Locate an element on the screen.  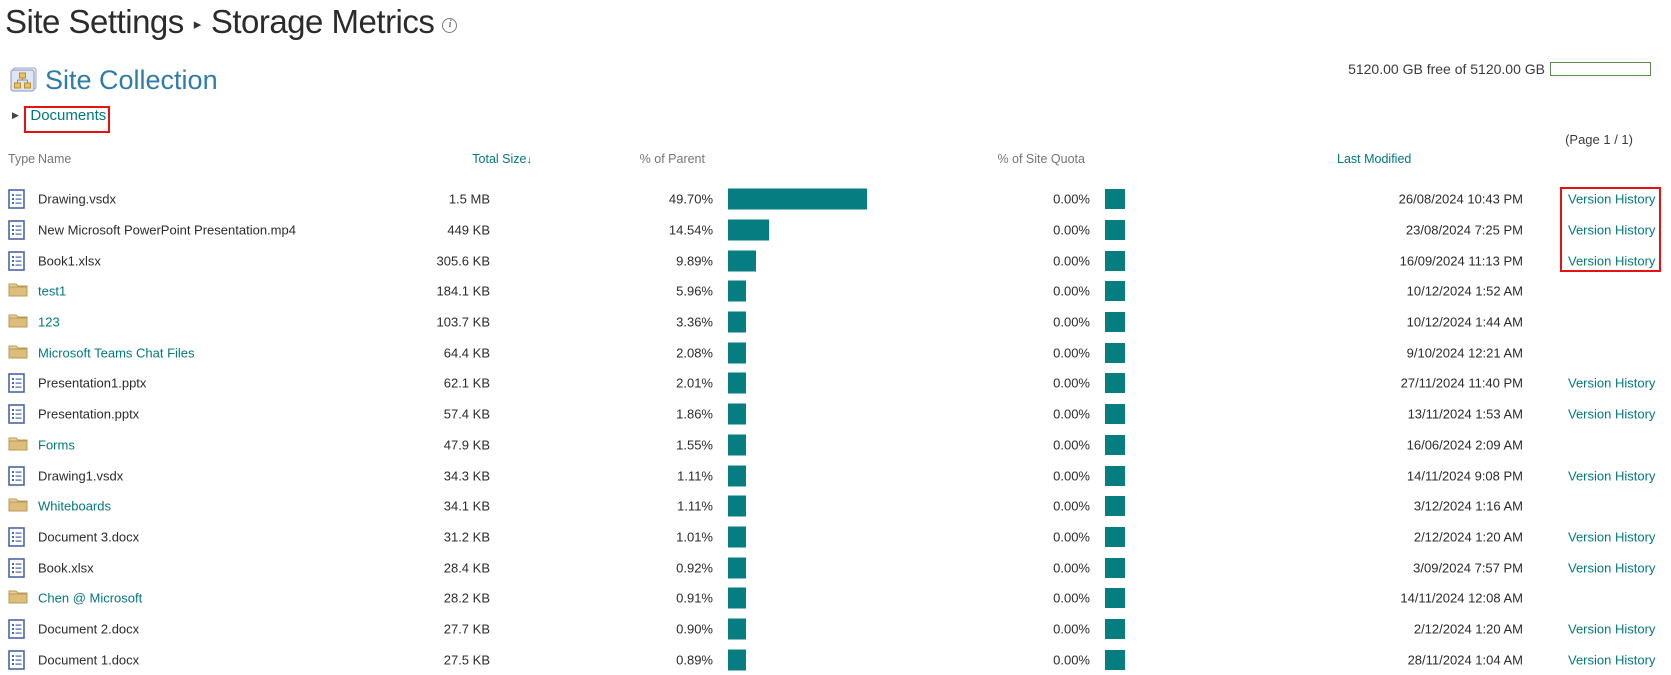
last-modified-value: 3/09/2024 7:57 PM is located at coordinates (1468, 568).